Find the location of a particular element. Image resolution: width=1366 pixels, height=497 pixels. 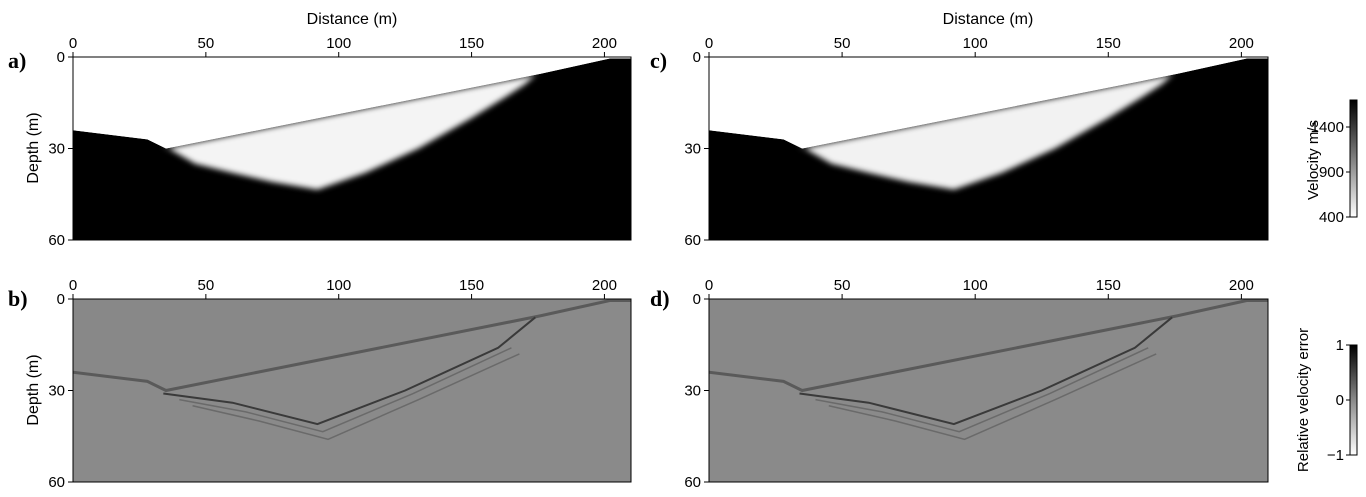

colorbar-label: Relative velocity error is located at coordinates (1303, 400).